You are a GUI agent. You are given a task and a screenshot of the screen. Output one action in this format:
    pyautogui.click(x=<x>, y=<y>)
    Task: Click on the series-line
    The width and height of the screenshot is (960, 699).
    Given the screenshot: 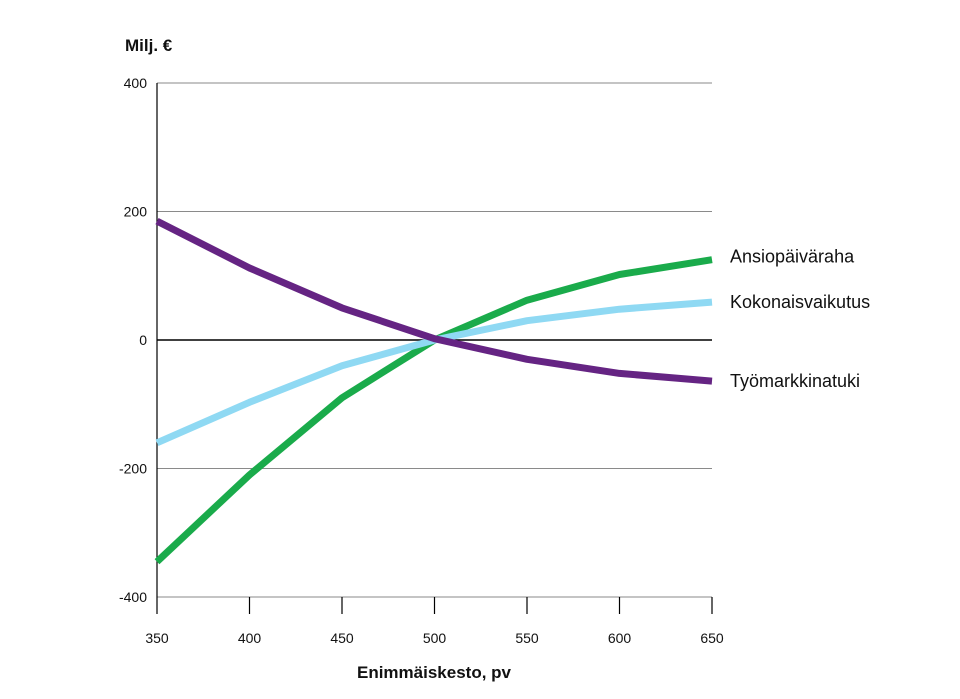 What is the action you would take?
    pyautogui.click(x=434, y=301)
    